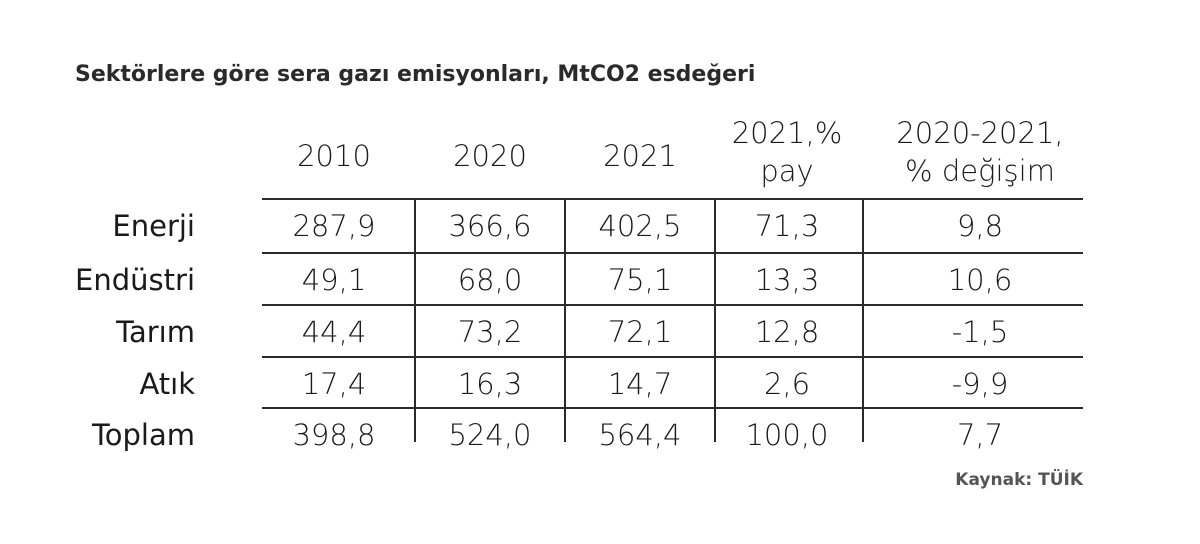 This screenshot has width=1200, height=544. What do you see at coordinates (334, 435) in the screenshot?
I see `table-cell: 398,8` at bounding box center [334, 435].